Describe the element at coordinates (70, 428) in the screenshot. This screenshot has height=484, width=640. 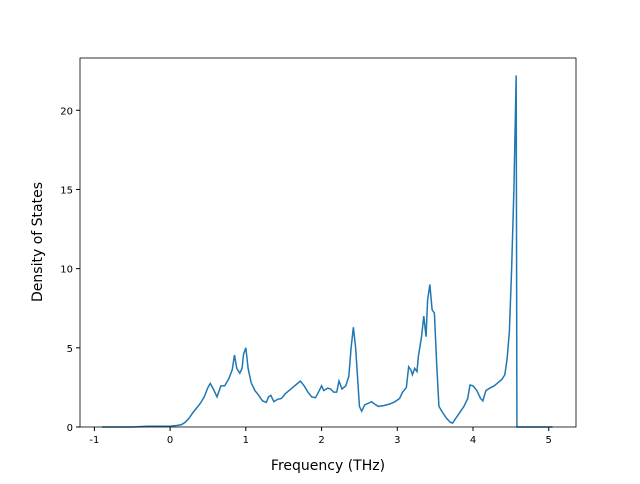
I see `y-tick-label: 0` at that location.